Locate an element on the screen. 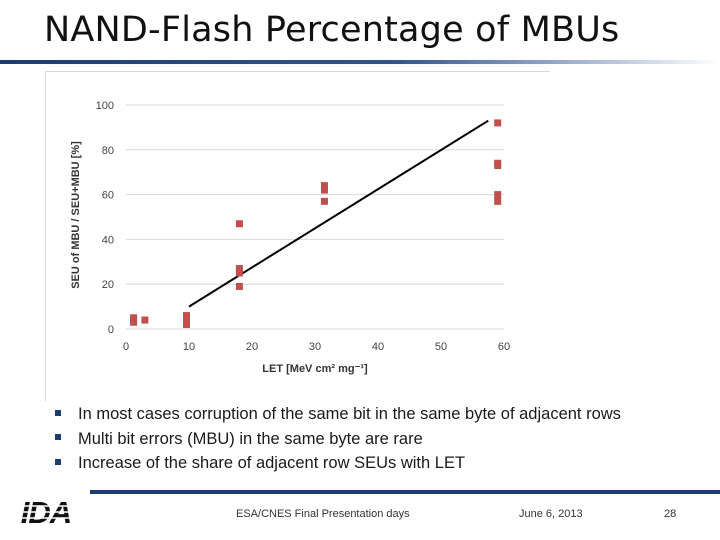 The height and width of the screenshot is (540, 720). x-tick-label: 60 is located at coordinates (504, 347).